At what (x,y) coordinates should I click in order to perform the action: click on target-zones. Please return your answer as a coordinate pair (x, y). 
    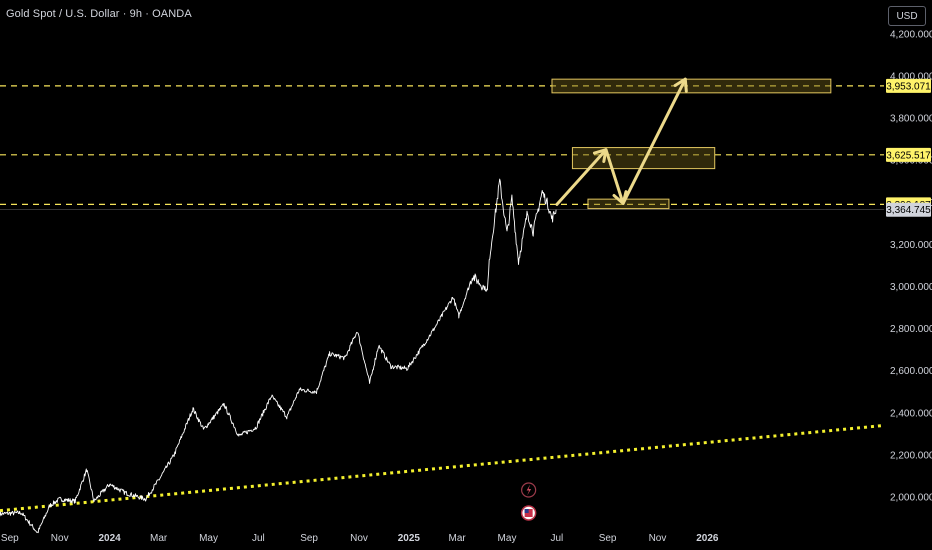
    Looking at the image, I should click on (691, 144).